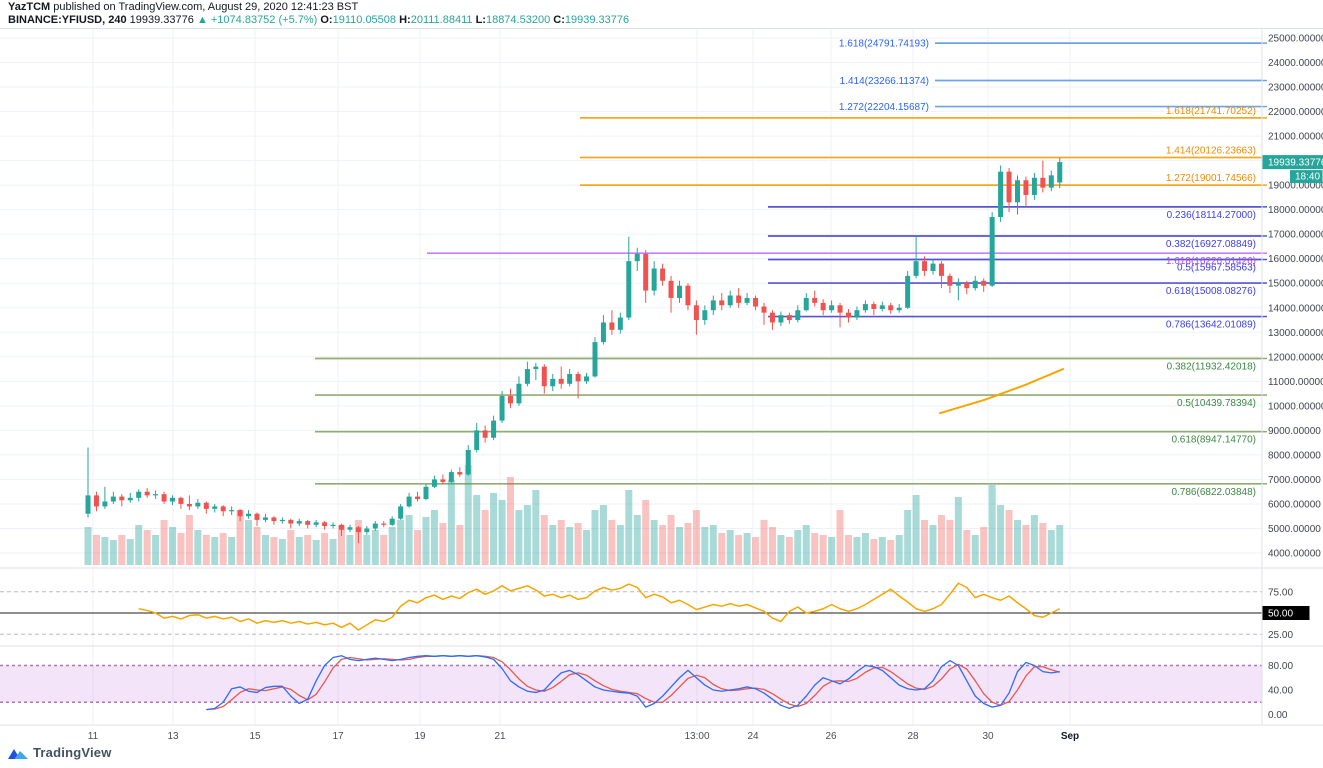 The width and height of the screenshot is (1323, 768). I want to click on rsi-pane, so click(631, 608).